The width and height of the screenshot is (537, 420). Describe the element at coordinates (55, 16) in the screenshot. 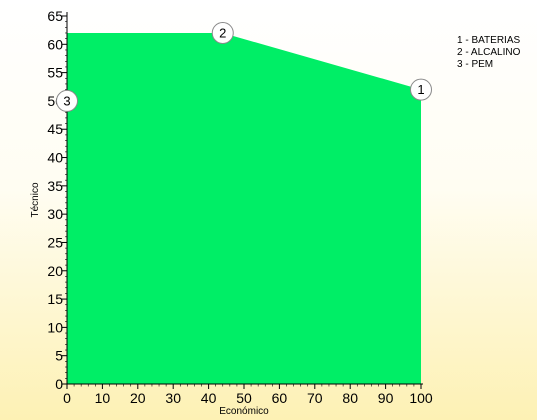

I see `y-tick-label-65: 65` at that location.